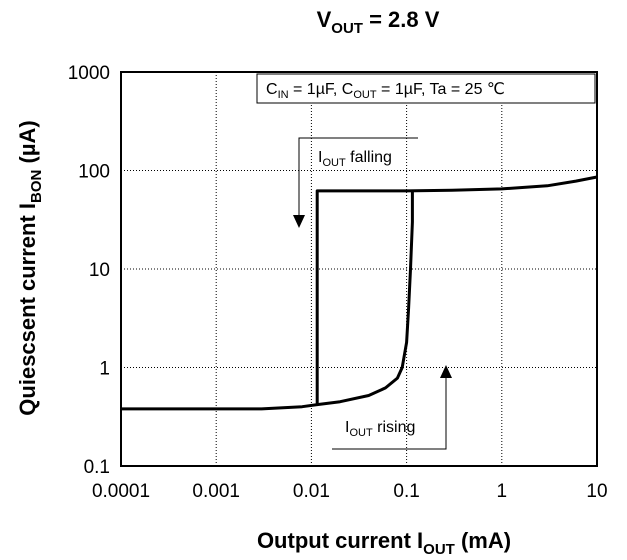  I want to click on legend-box: CIN = 1µF, COUT = 1µF, Ta = 25 ℃, so click(426, 88).